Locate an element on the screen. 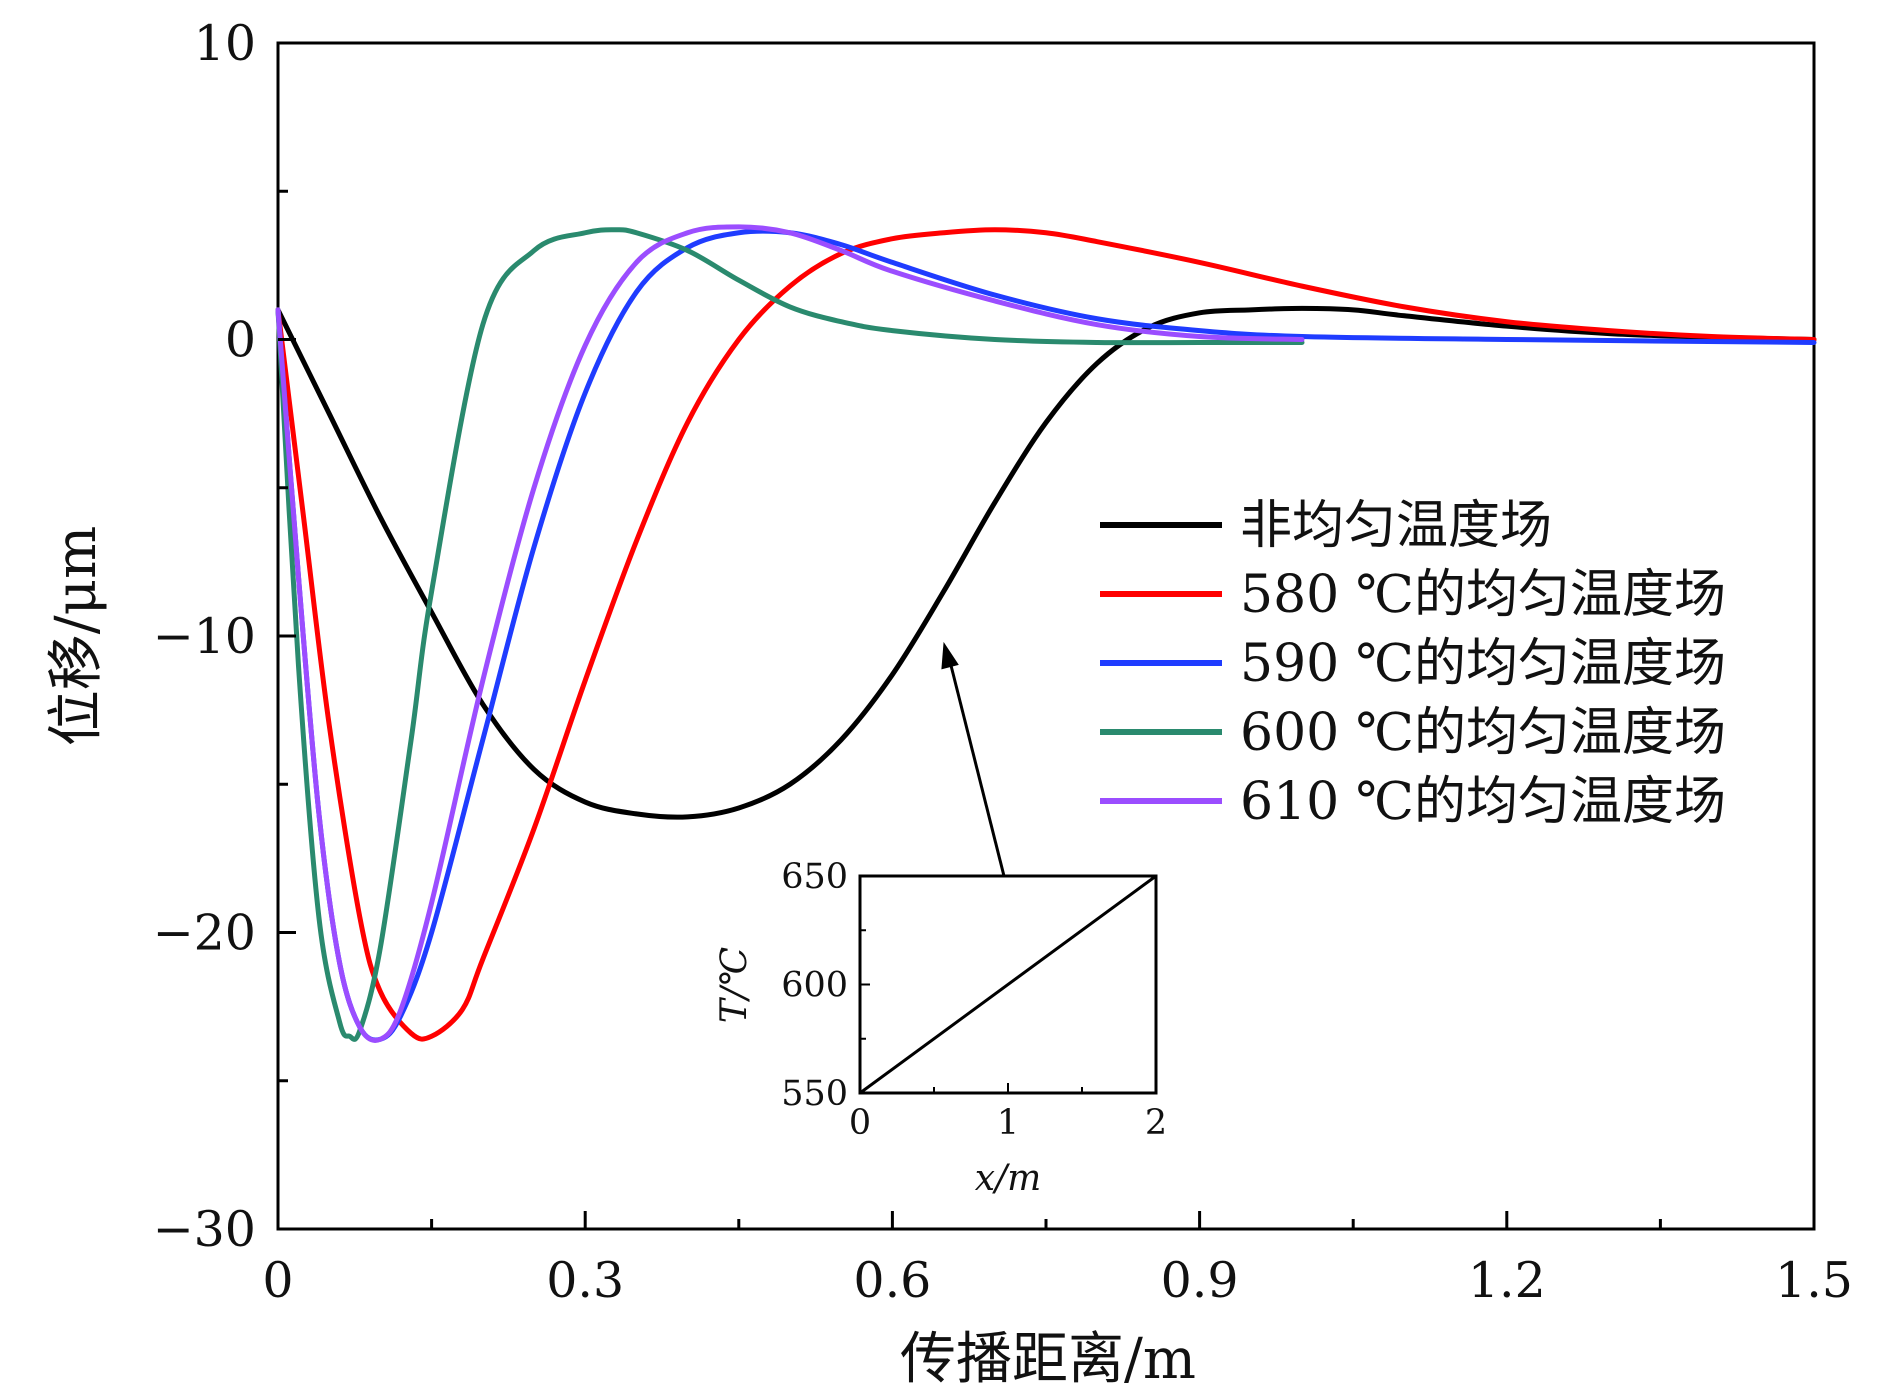  annotation-arrow-group is located at coordinates (973, 759).